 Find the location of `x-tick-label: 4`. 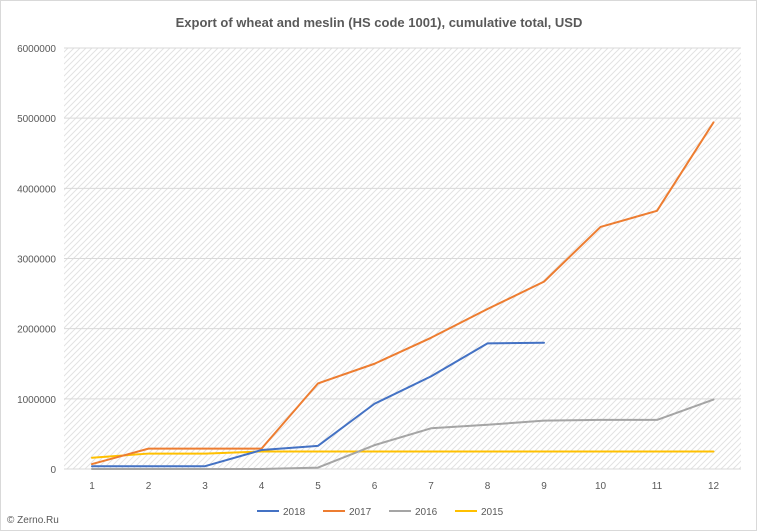

x-tick-label: 4 is located at coordinates (262, 486).